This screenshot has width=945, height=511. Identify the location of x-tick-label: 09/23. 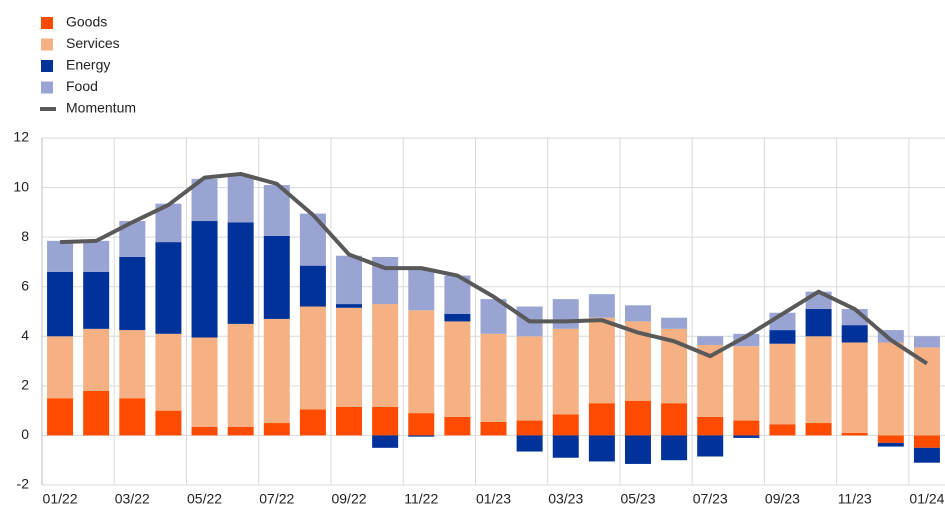
(782, 499).